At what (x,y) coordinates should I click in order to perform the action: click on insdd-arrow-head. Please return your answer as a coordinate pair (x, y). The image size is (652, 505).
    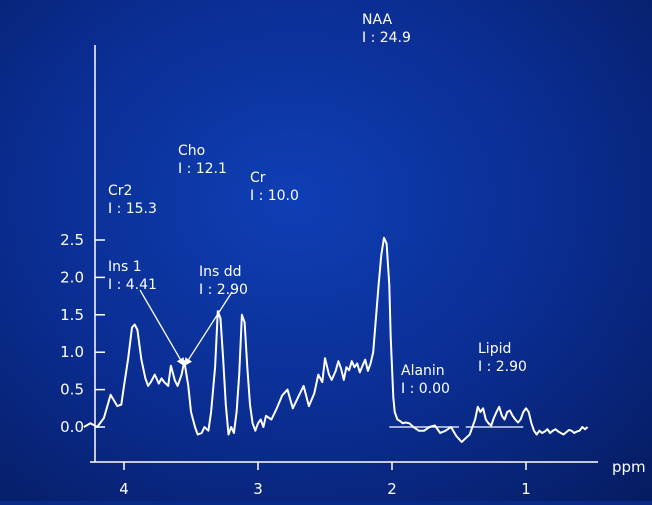
    Looking at the image, I should click on (188, 362).